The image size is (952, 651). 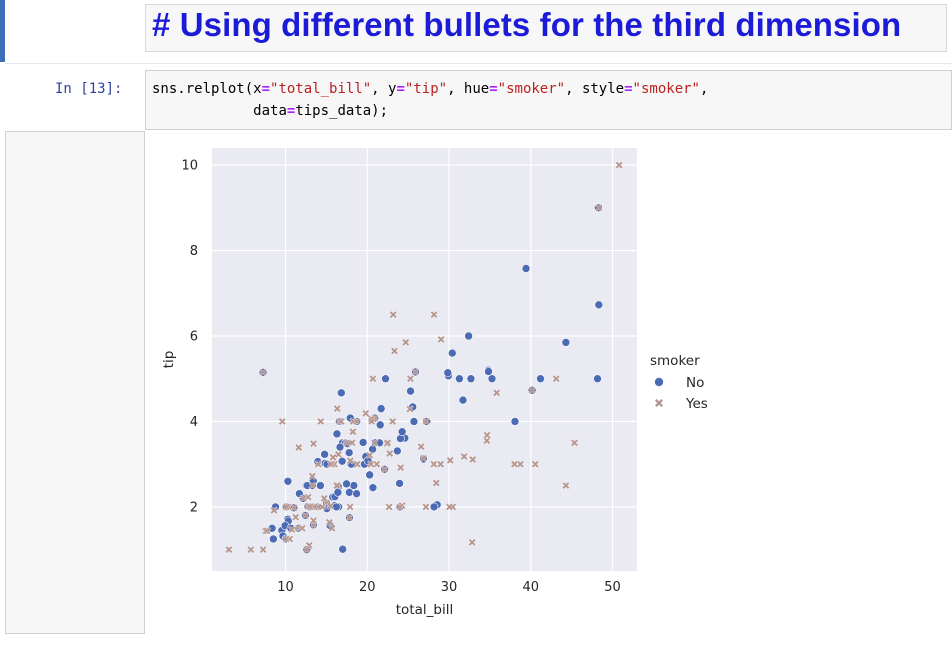 I want to click on legend-no-marker, so click(x=659, y=382).